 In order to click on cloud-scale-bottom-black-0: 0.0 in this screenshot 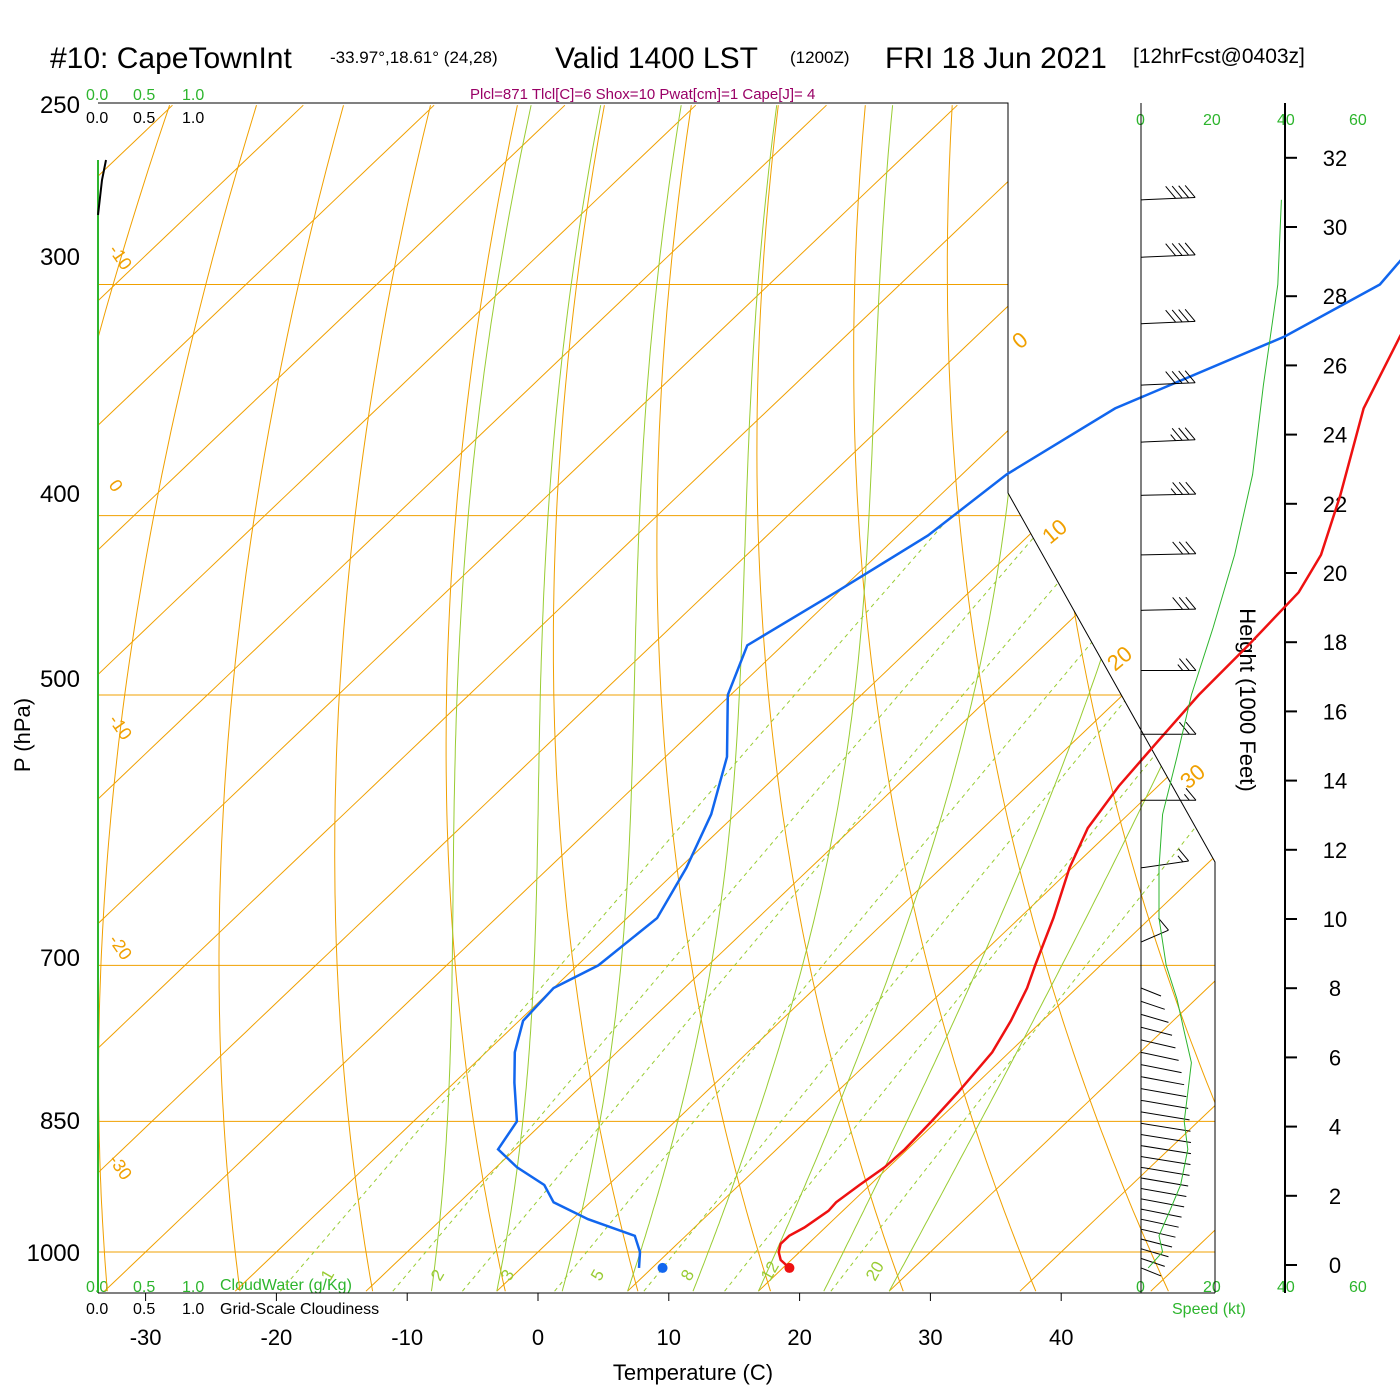, I will do `click(97, 1309)`.